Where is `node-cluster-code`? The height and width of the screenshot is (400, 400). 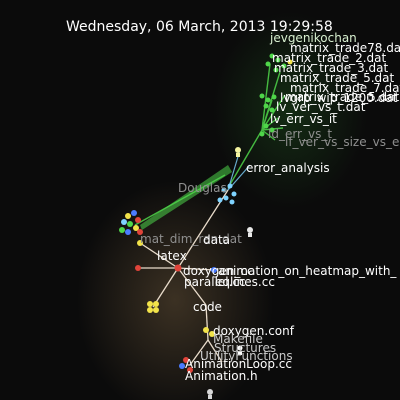 node-cluster-code is located at coordinates (182, 320).